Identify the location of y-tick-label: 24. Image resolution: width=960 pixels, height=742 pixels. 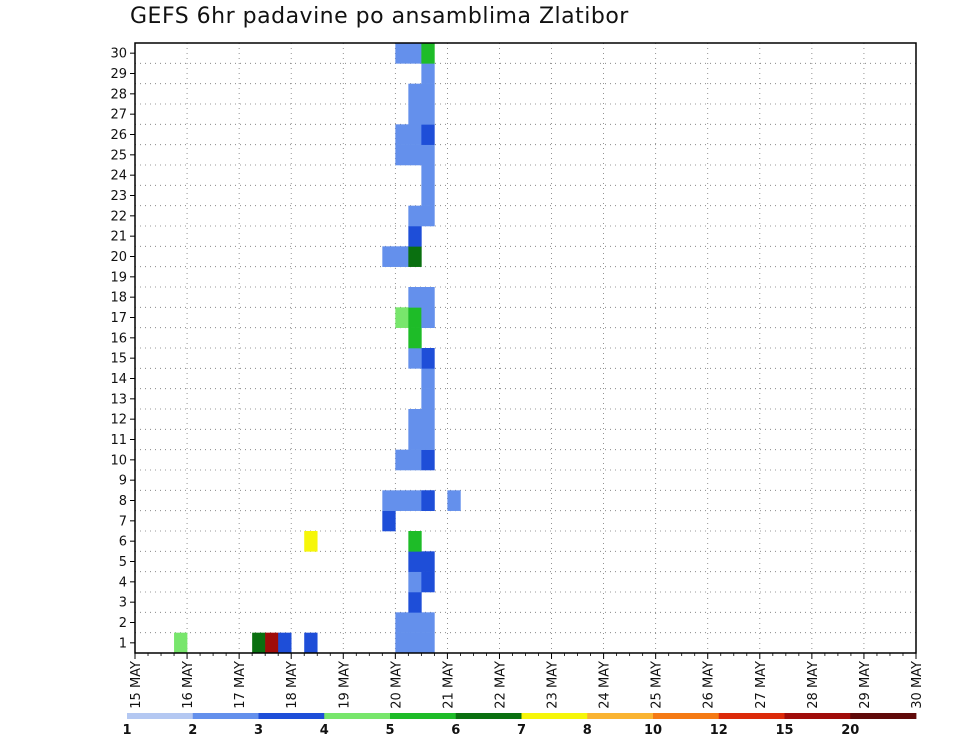
(118, 176).